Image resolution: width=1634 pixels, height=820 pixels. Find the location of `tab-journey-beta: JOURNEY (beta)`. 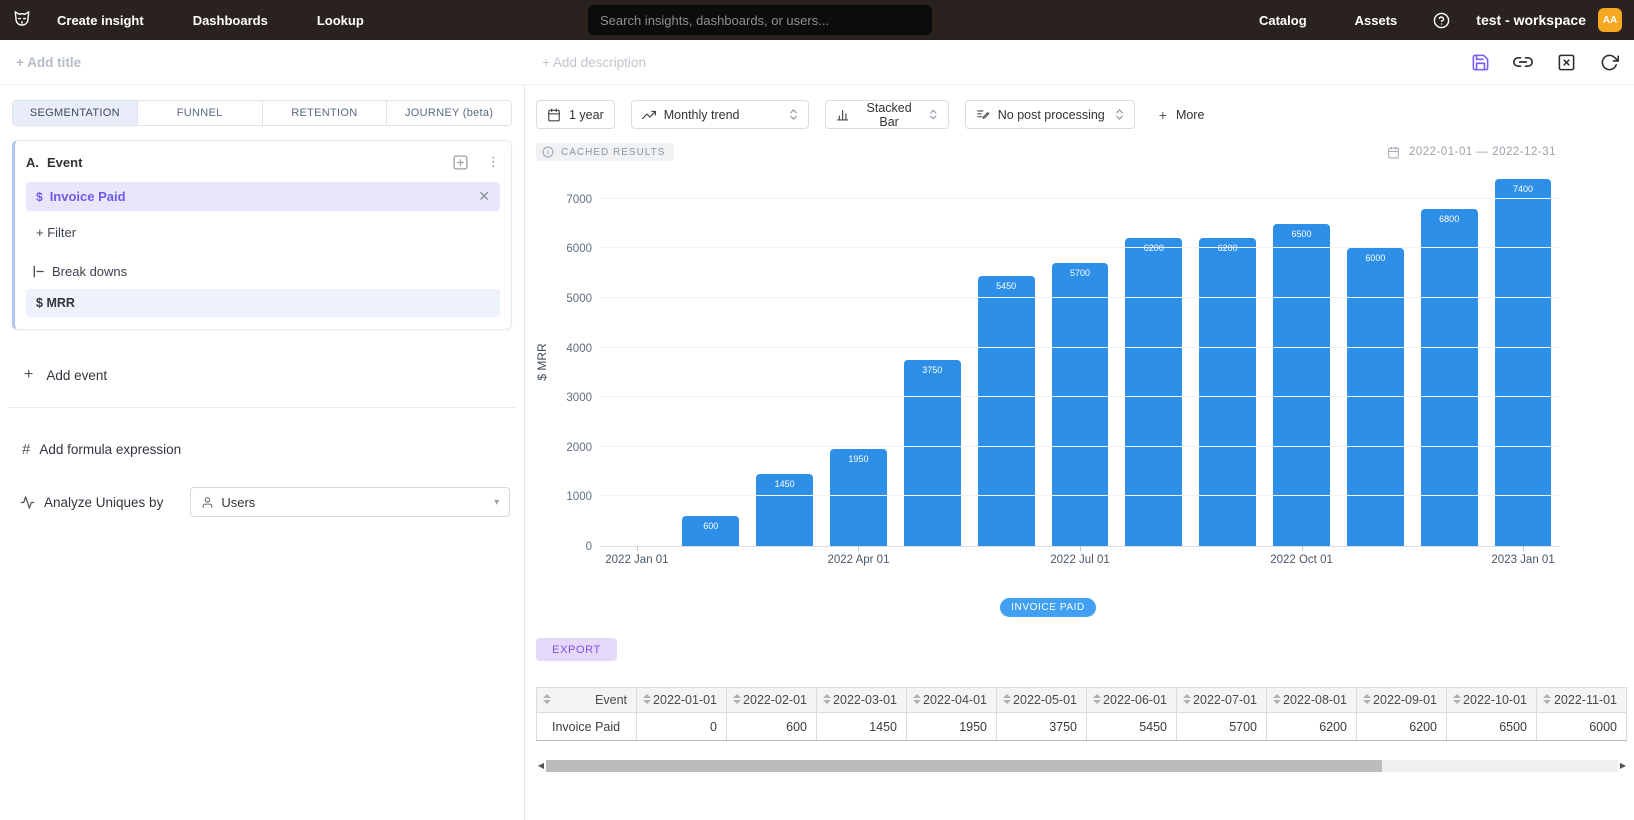

tab-journey-beta: JOURNEY (beta) is located at coordinates (449, 113).